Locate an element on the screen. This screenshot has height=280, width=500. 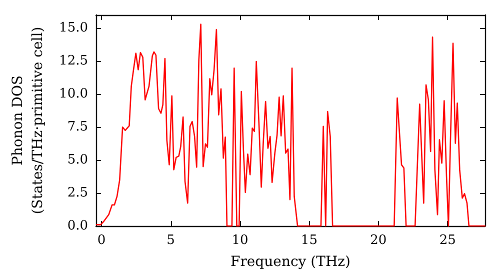
x-axis-title: Frequency (THz) is located at coordinates (290, 262).